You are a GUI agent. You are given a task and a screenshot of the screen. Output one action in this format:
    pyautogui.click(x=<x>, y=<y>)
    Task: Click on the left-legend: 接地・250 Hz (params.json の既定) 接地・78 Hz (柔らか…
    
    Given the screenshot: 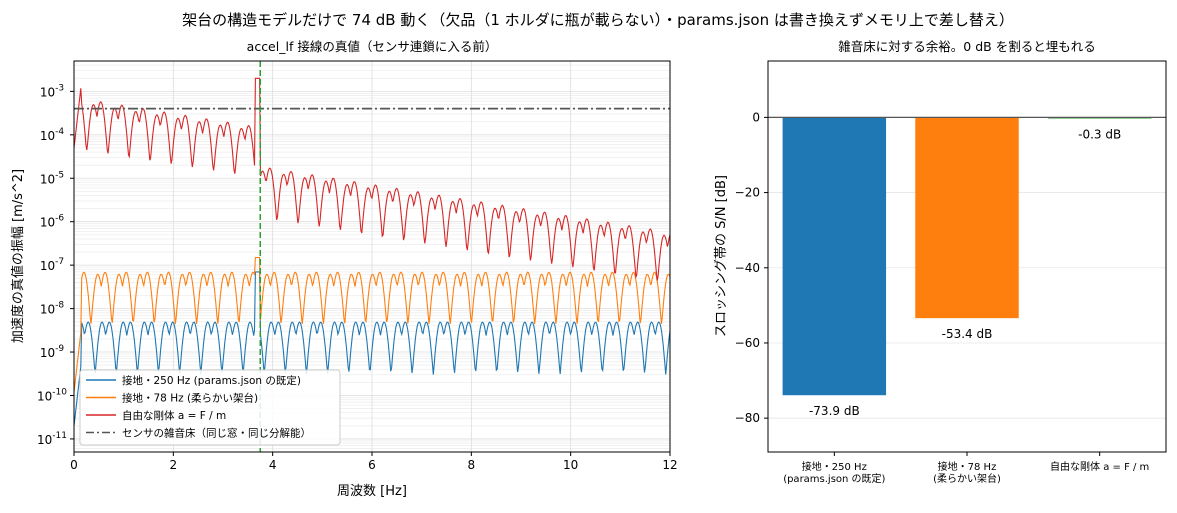 What is the action you would take?
    pyautogui.click(x=210, y=407)
    